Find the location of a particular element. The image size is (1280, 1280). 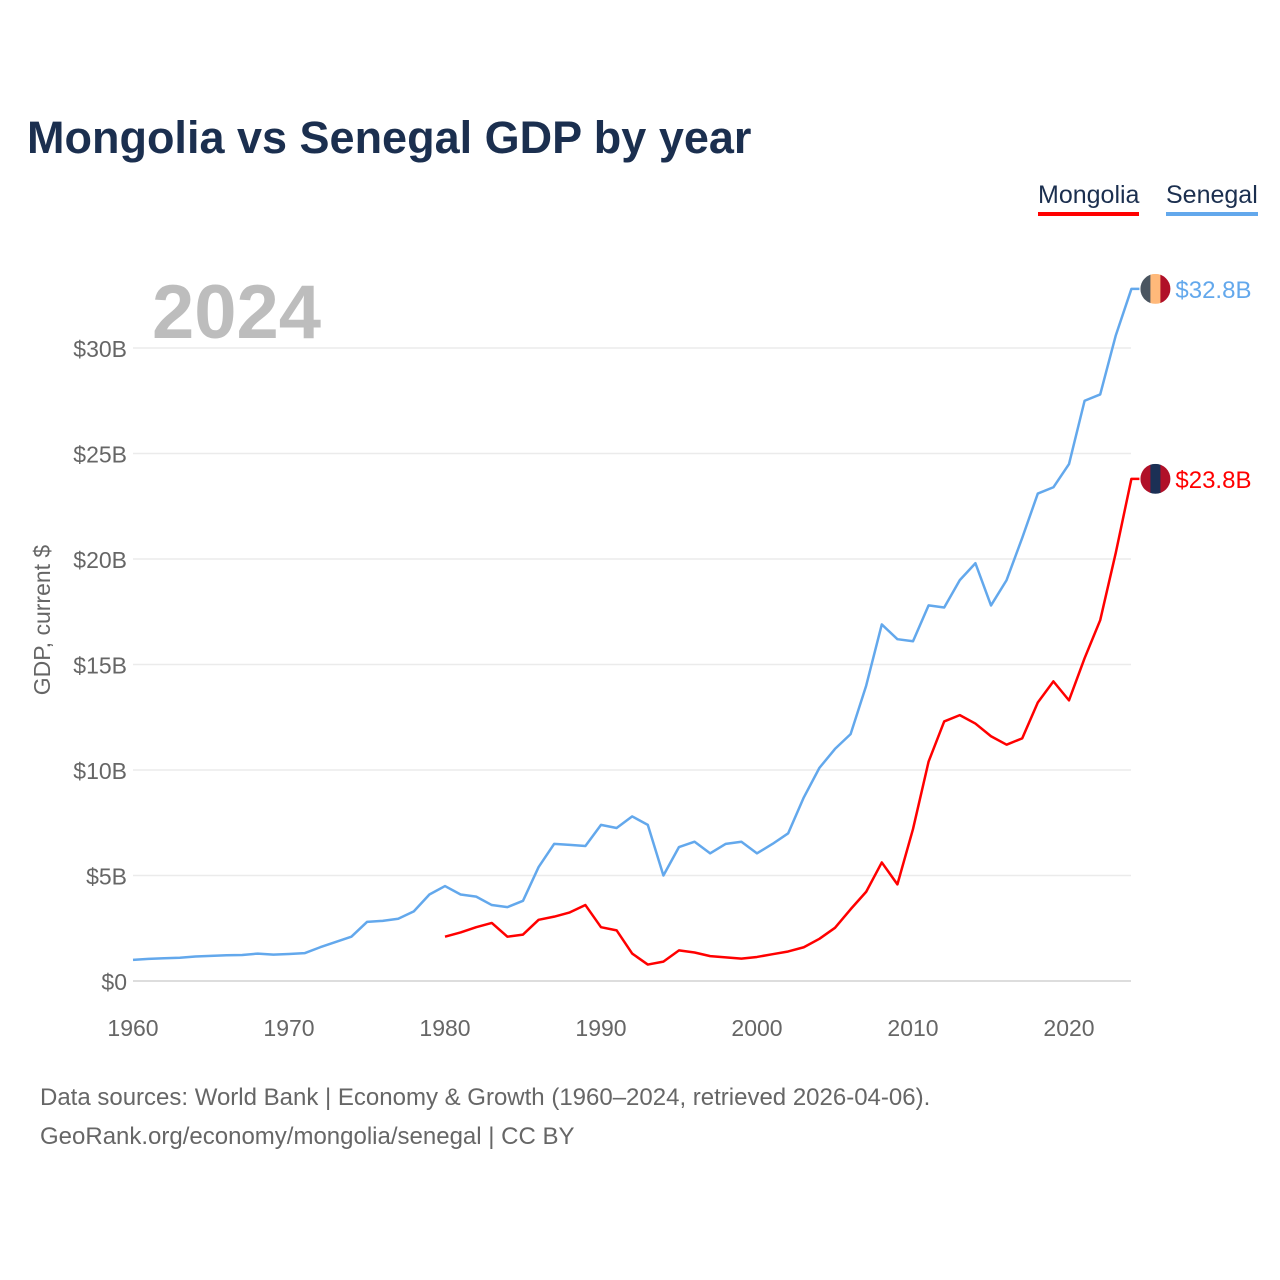

chart-title: Mongolia vs Senegal GDP by year is located at coordinates (389, 137).